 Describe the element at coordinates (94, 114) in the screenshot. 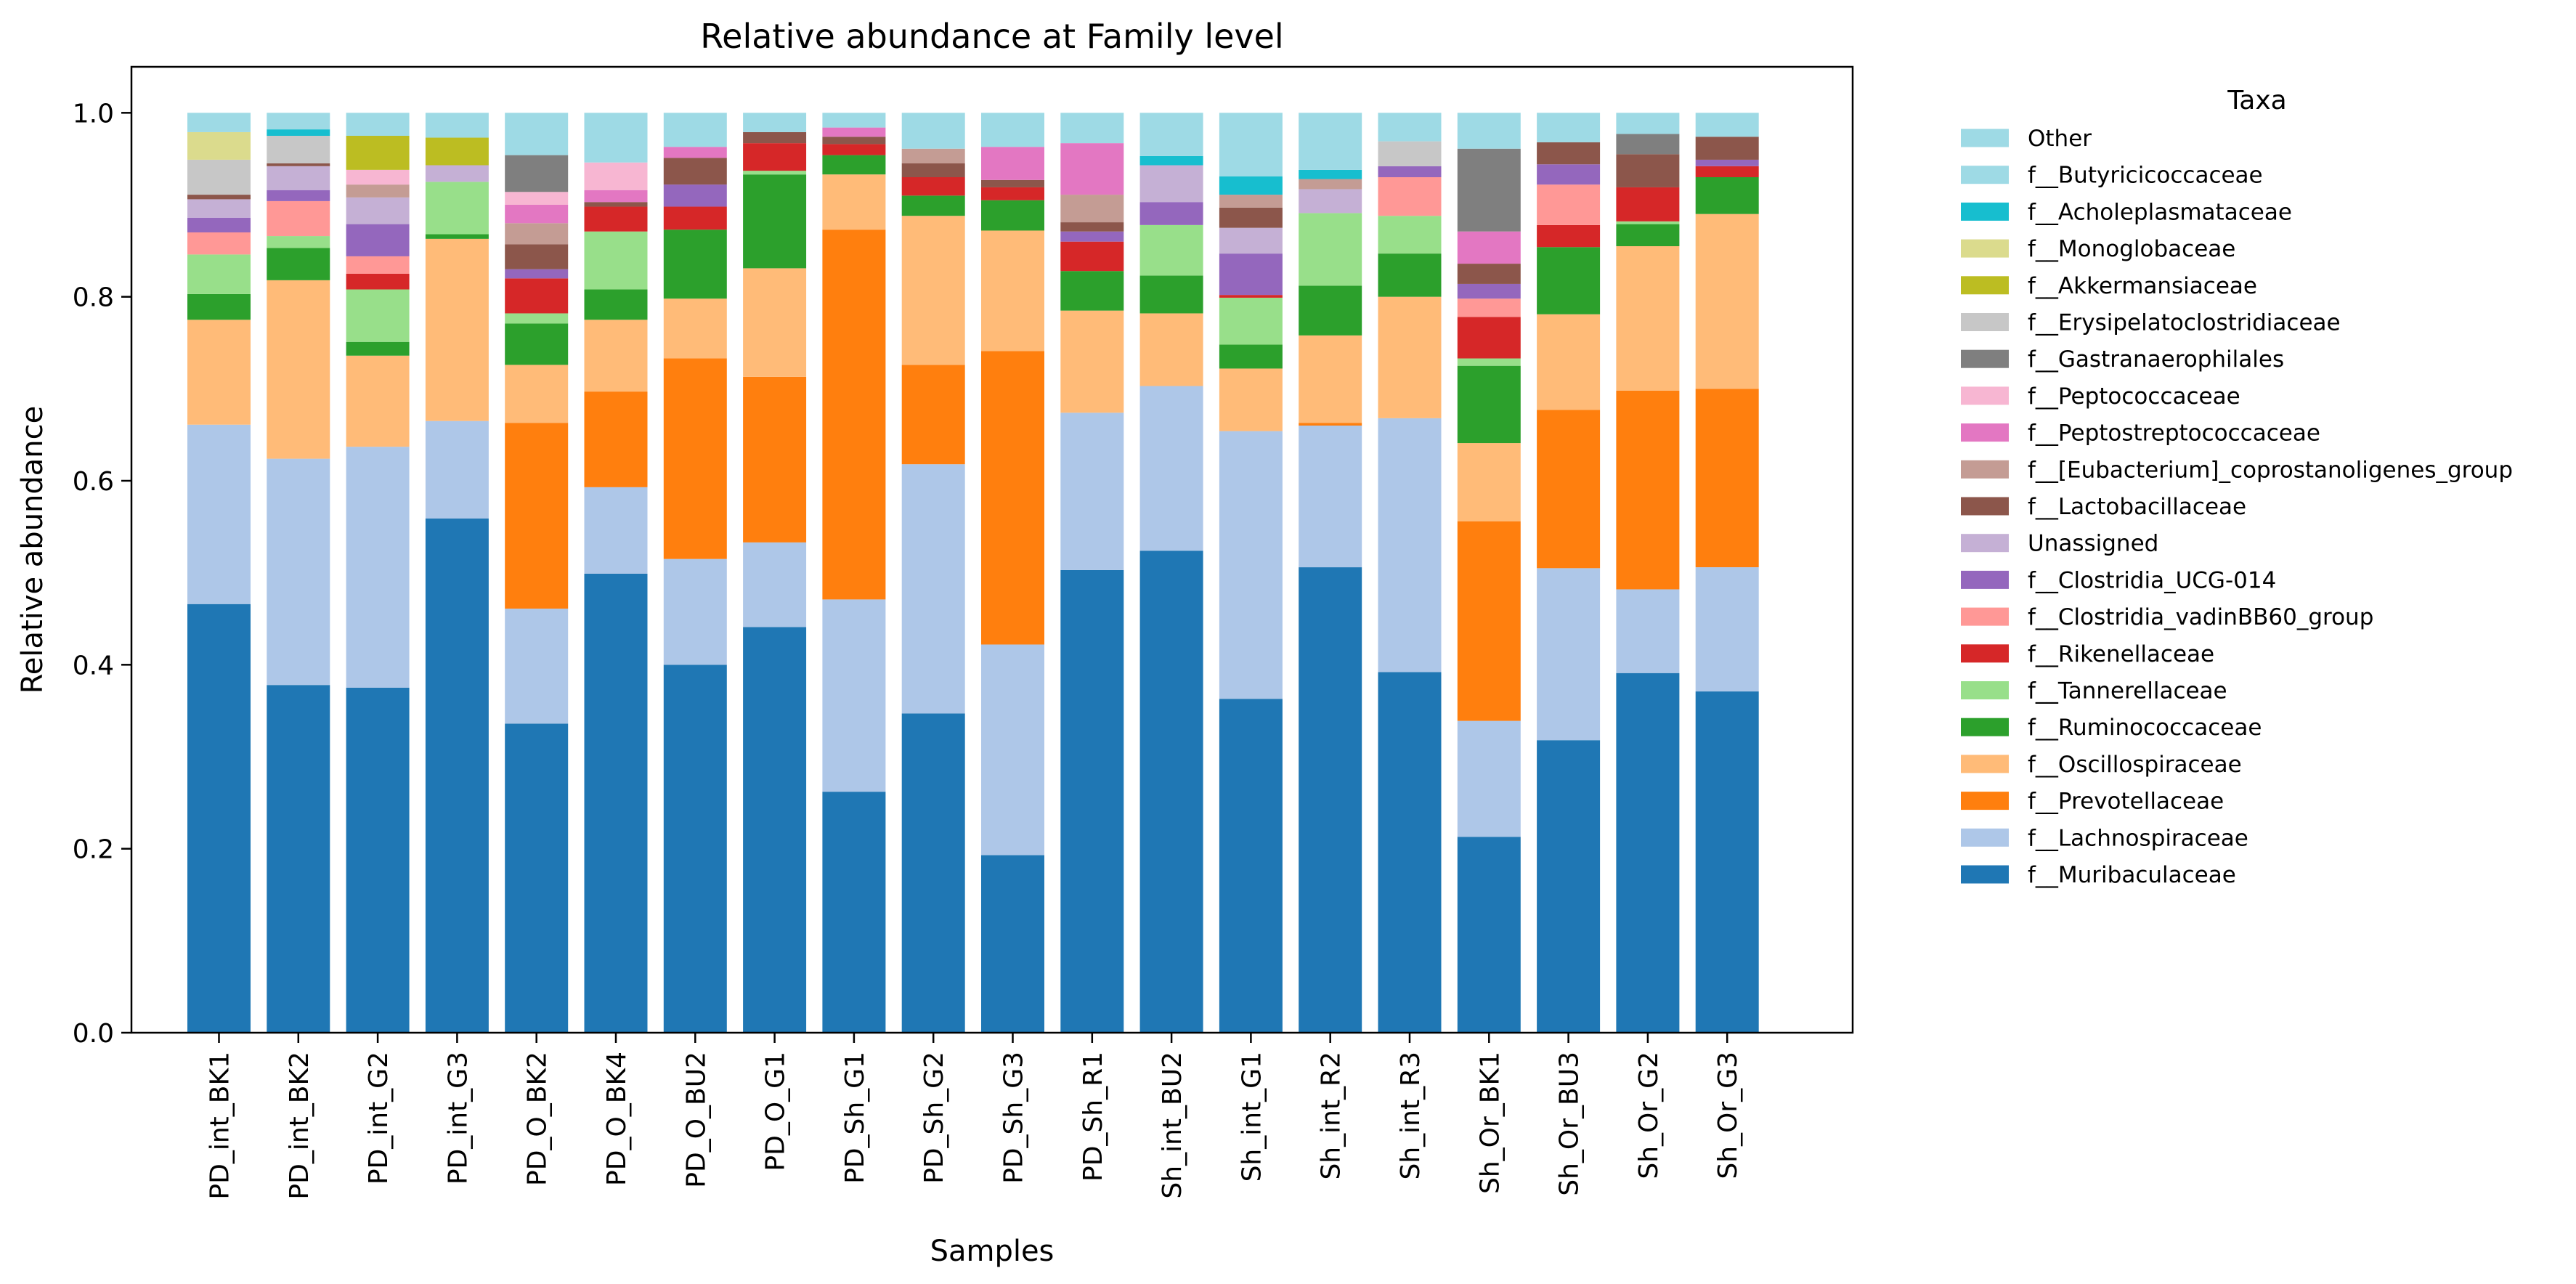

I see `y-tick-label: 1.0` at that location.